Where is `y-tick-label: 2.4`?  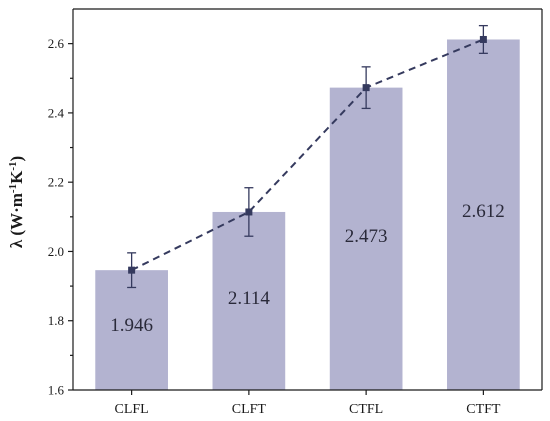
y-tick-label: 2.4 is located at coordinates (56, 112).